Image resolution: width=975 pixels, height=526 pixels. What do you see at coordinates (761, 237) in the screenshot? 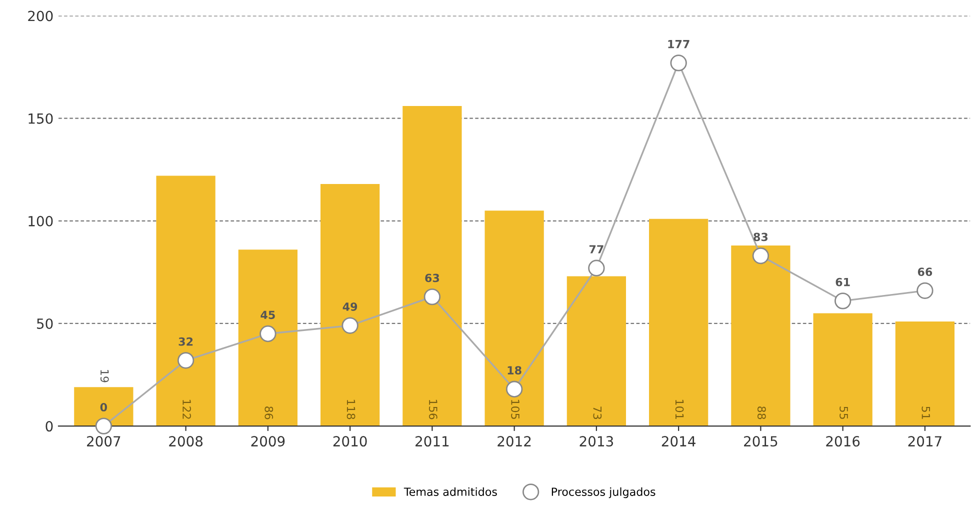
I see `data-label: 83` at bounding box center [761, 237].